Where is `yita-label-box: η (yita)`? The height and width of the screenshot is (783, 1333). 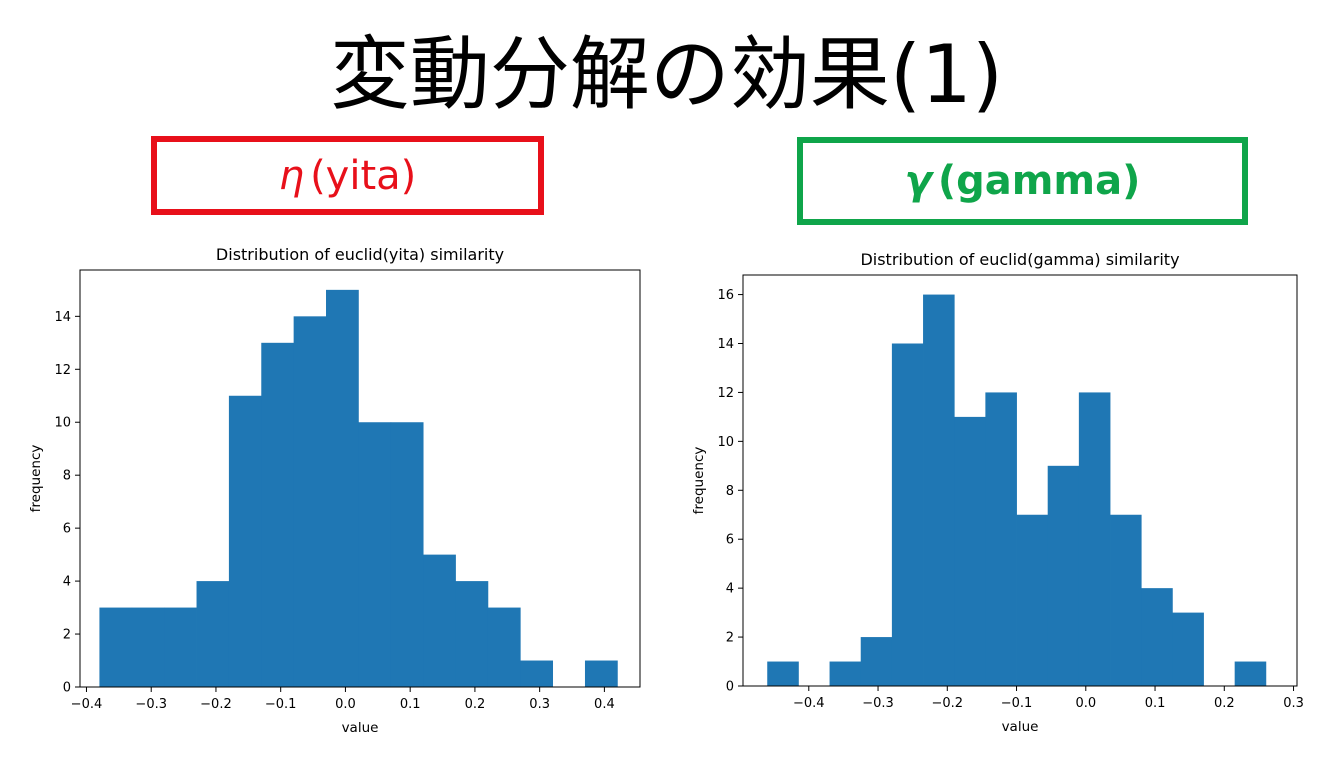
yita-label-box: η (yita) is located at coordinates (347, 175).